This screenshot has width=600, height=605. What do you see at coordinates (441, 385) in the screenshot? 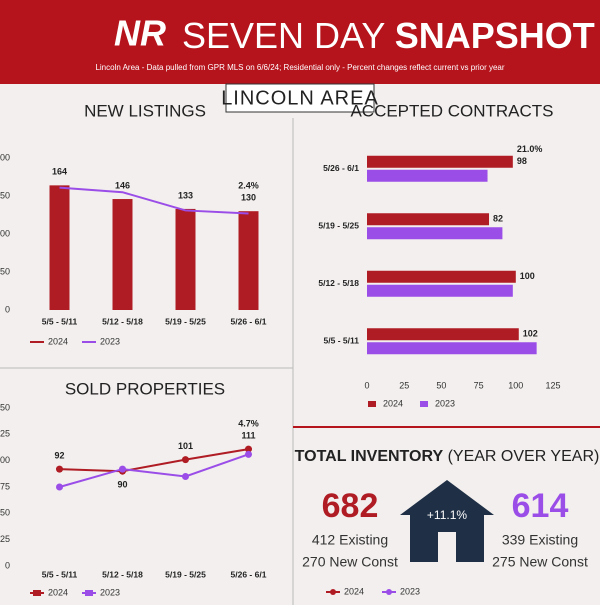
I see `x-tick-label: 50` at bounding box center [441, 385].